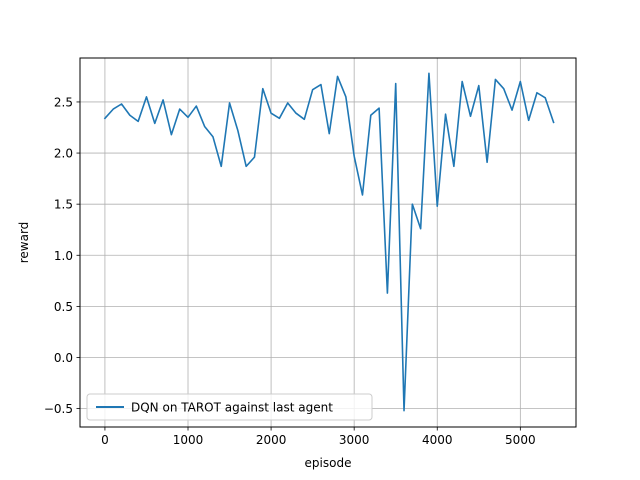 The image size is (640, 480). Describe the element at coordinates (188, 440) in the screenshot. I see `x-tick-label: 1000` at that location.